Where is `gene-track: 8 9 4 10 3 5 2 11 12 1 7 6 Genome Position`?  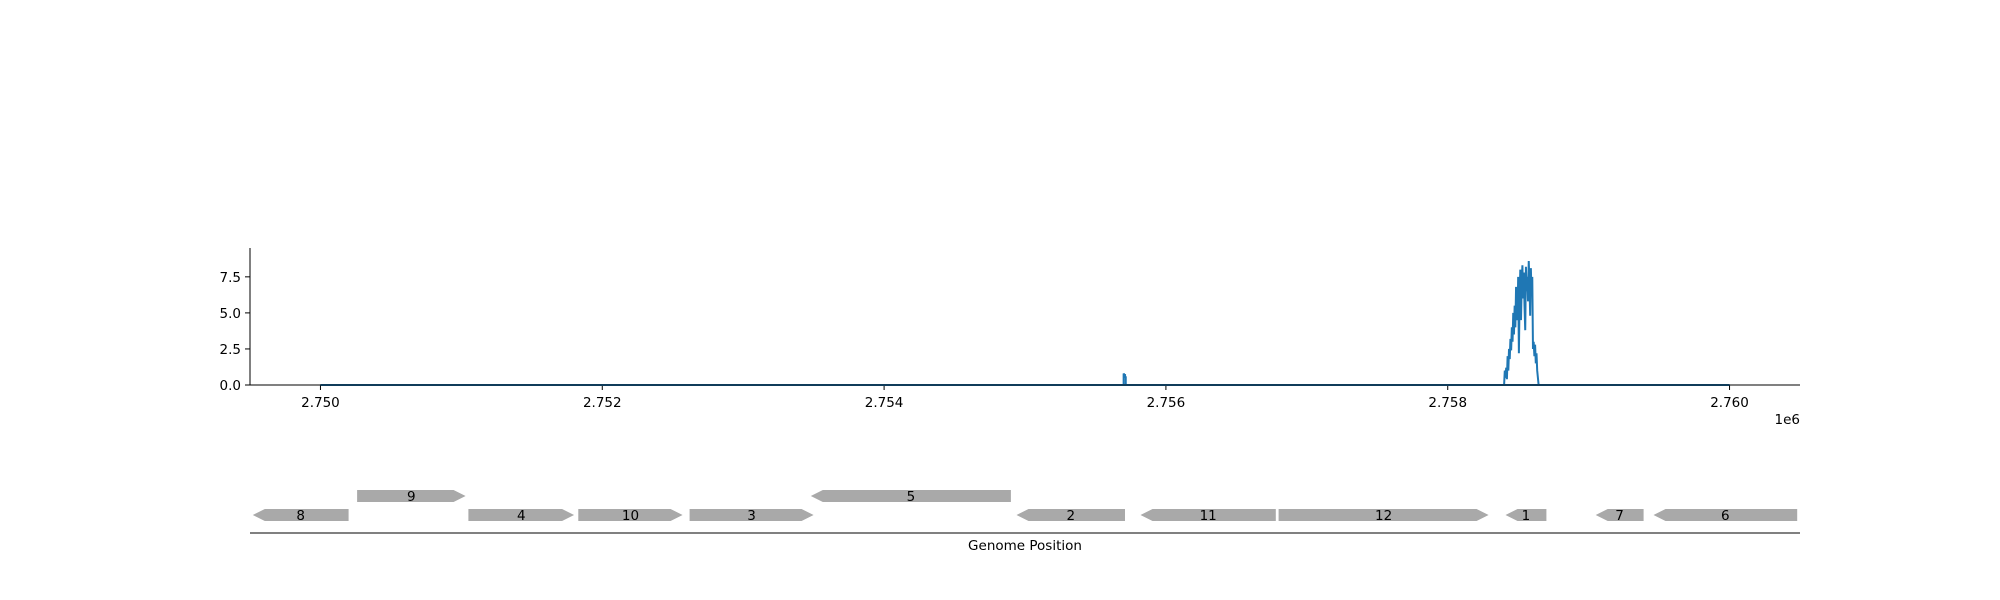
gene-track: 8 9 4 10 3 5 2 11 12 1 7 6 Genome Position is located at coordinates (1025, 521).